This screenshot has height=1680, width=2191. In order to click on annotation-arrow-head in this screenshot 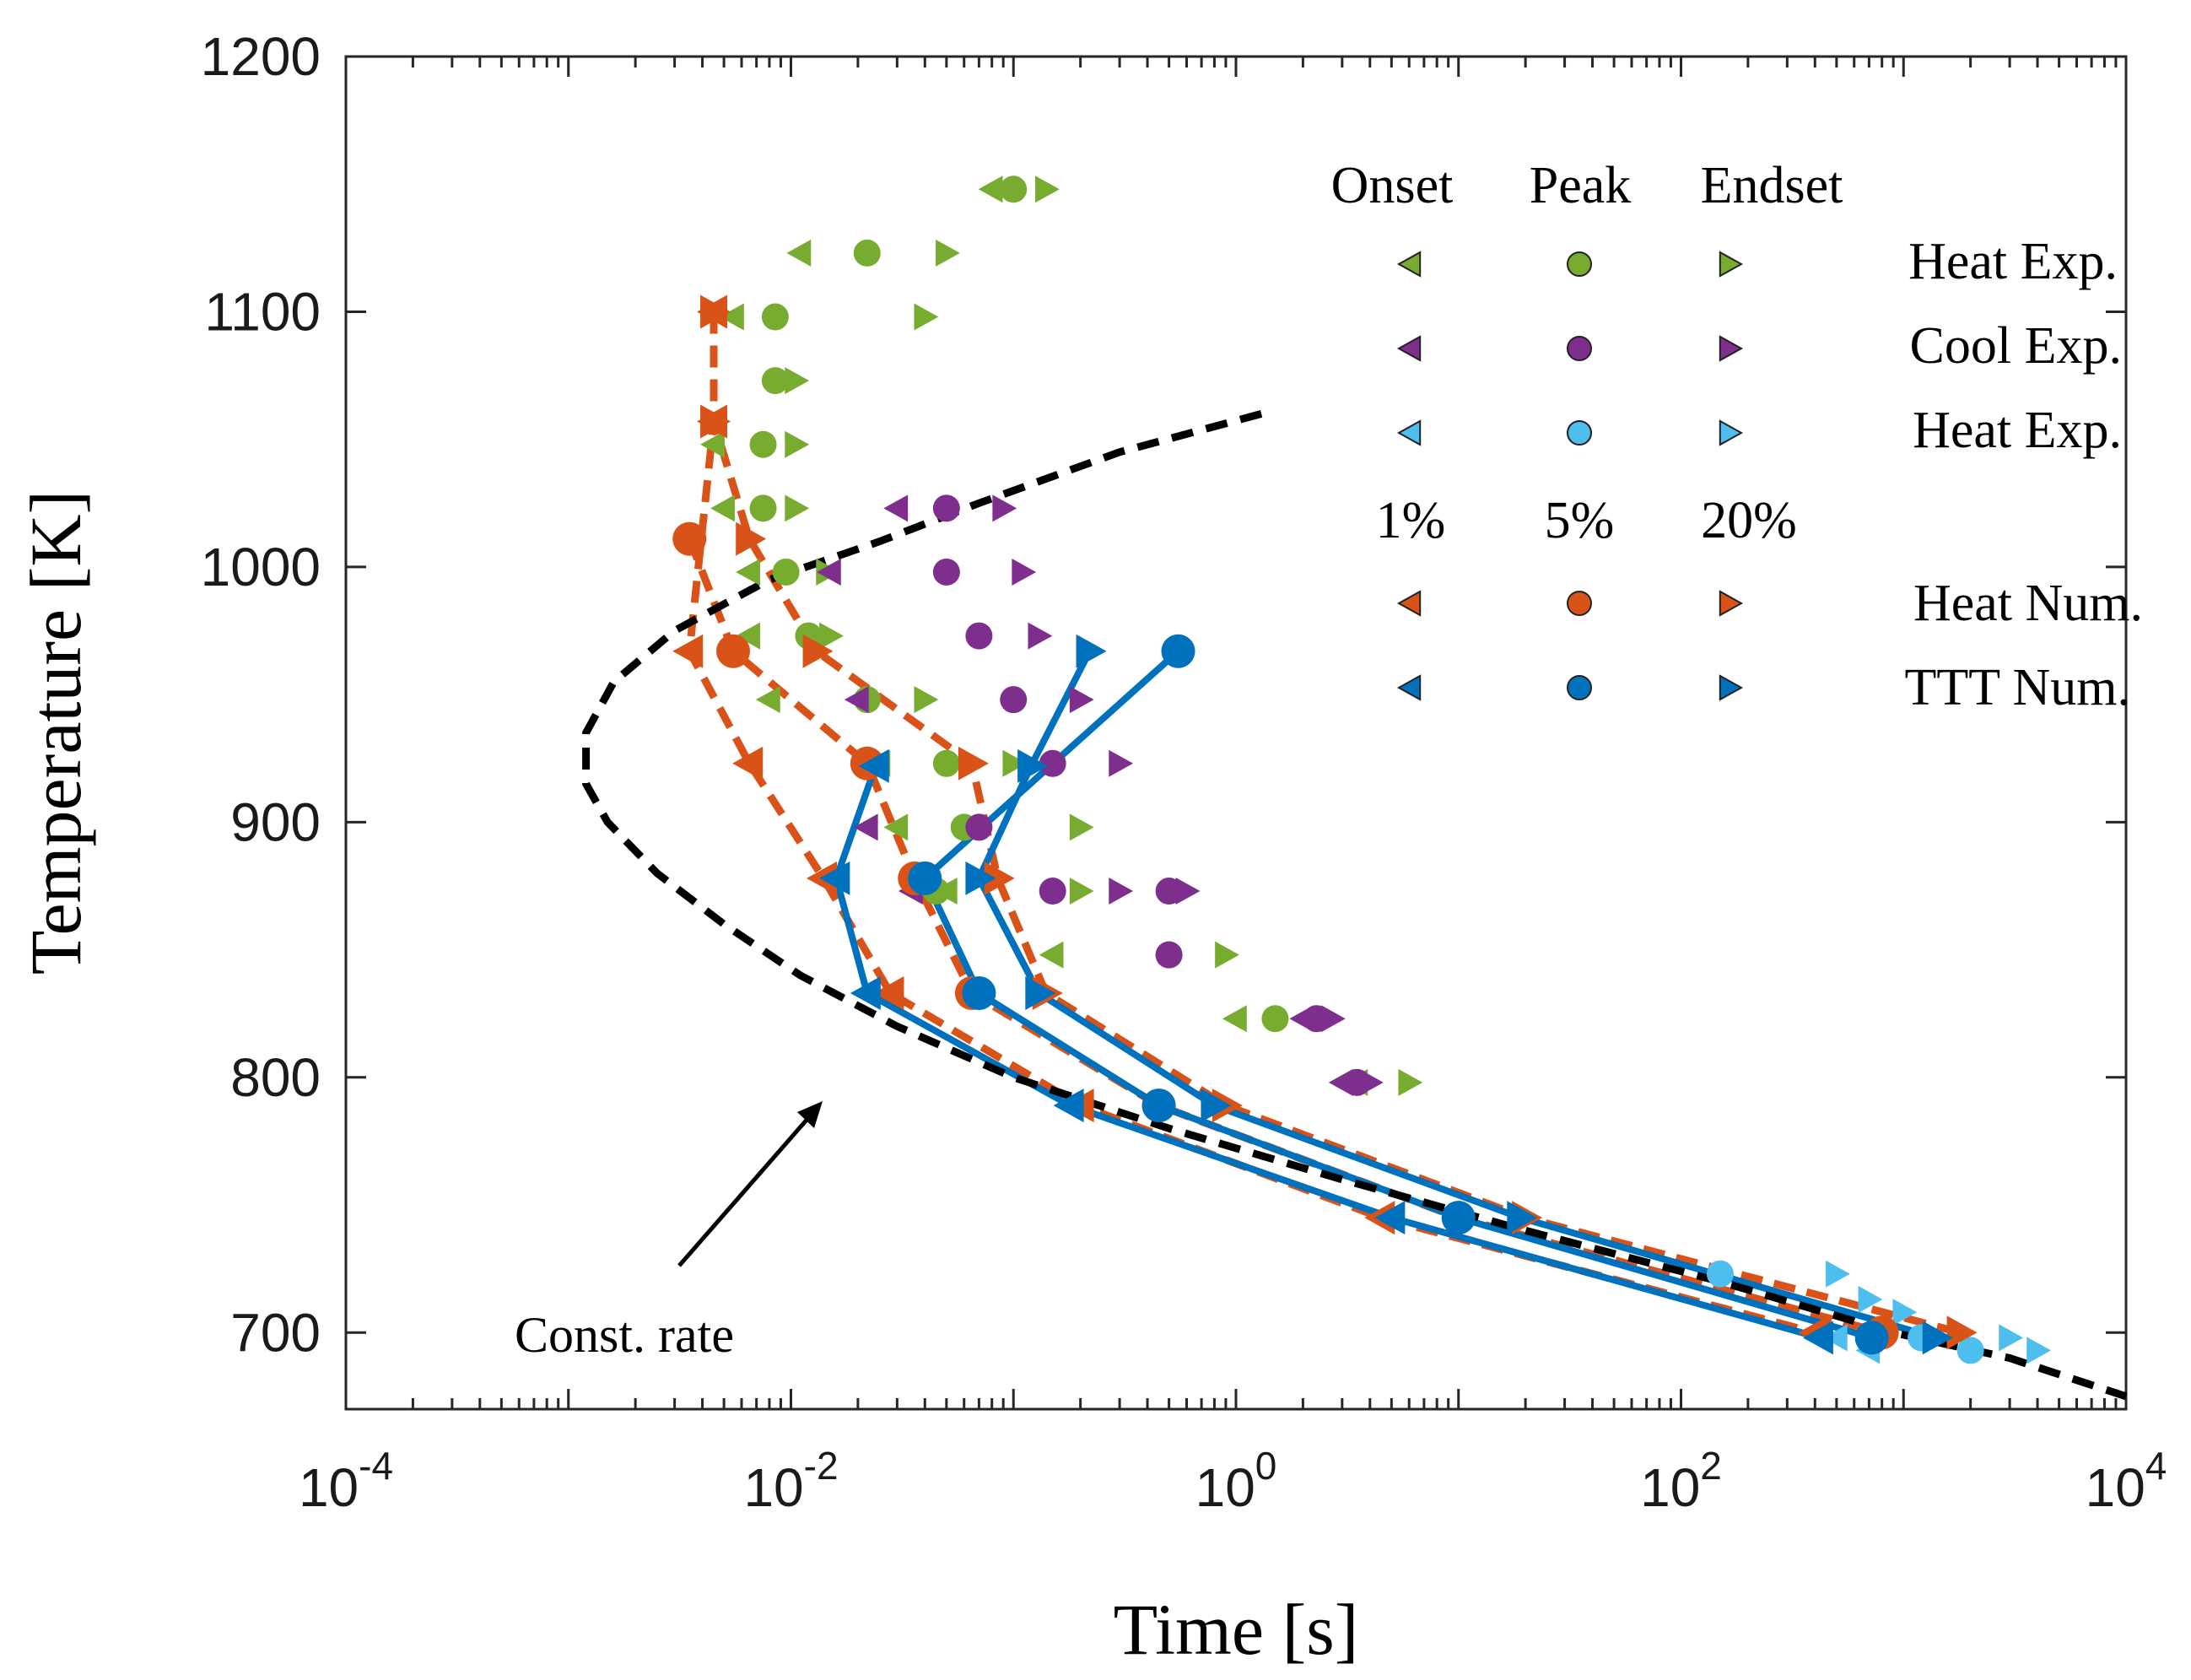, I will do `click(810, 1114)`.